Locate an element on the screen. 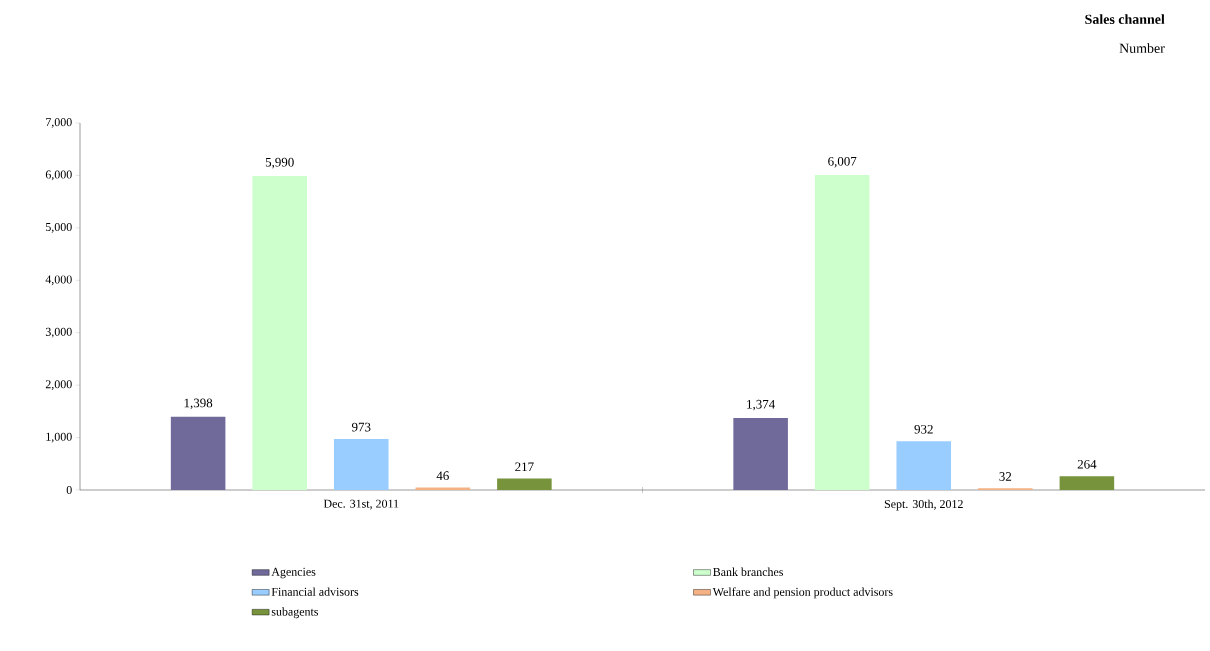 This screenshot has height=651, width=1210. x-tick-label: Sept. 30th, 2012 is located at coordinates (923, 505).